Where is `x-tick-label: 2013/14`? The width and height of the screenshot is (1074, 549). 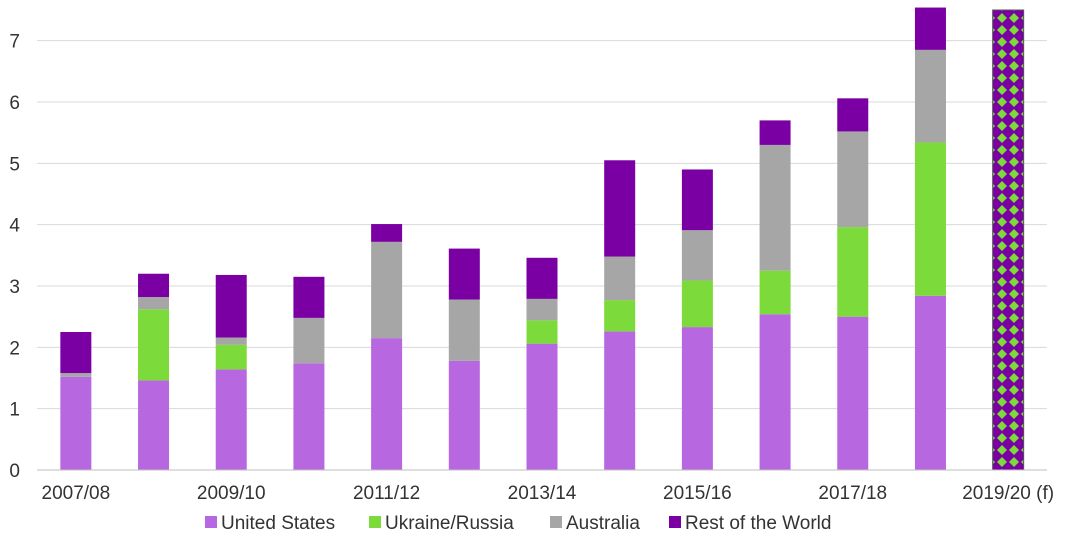
x-tick-label: 2013/14 is located at coordinates (542, 493).